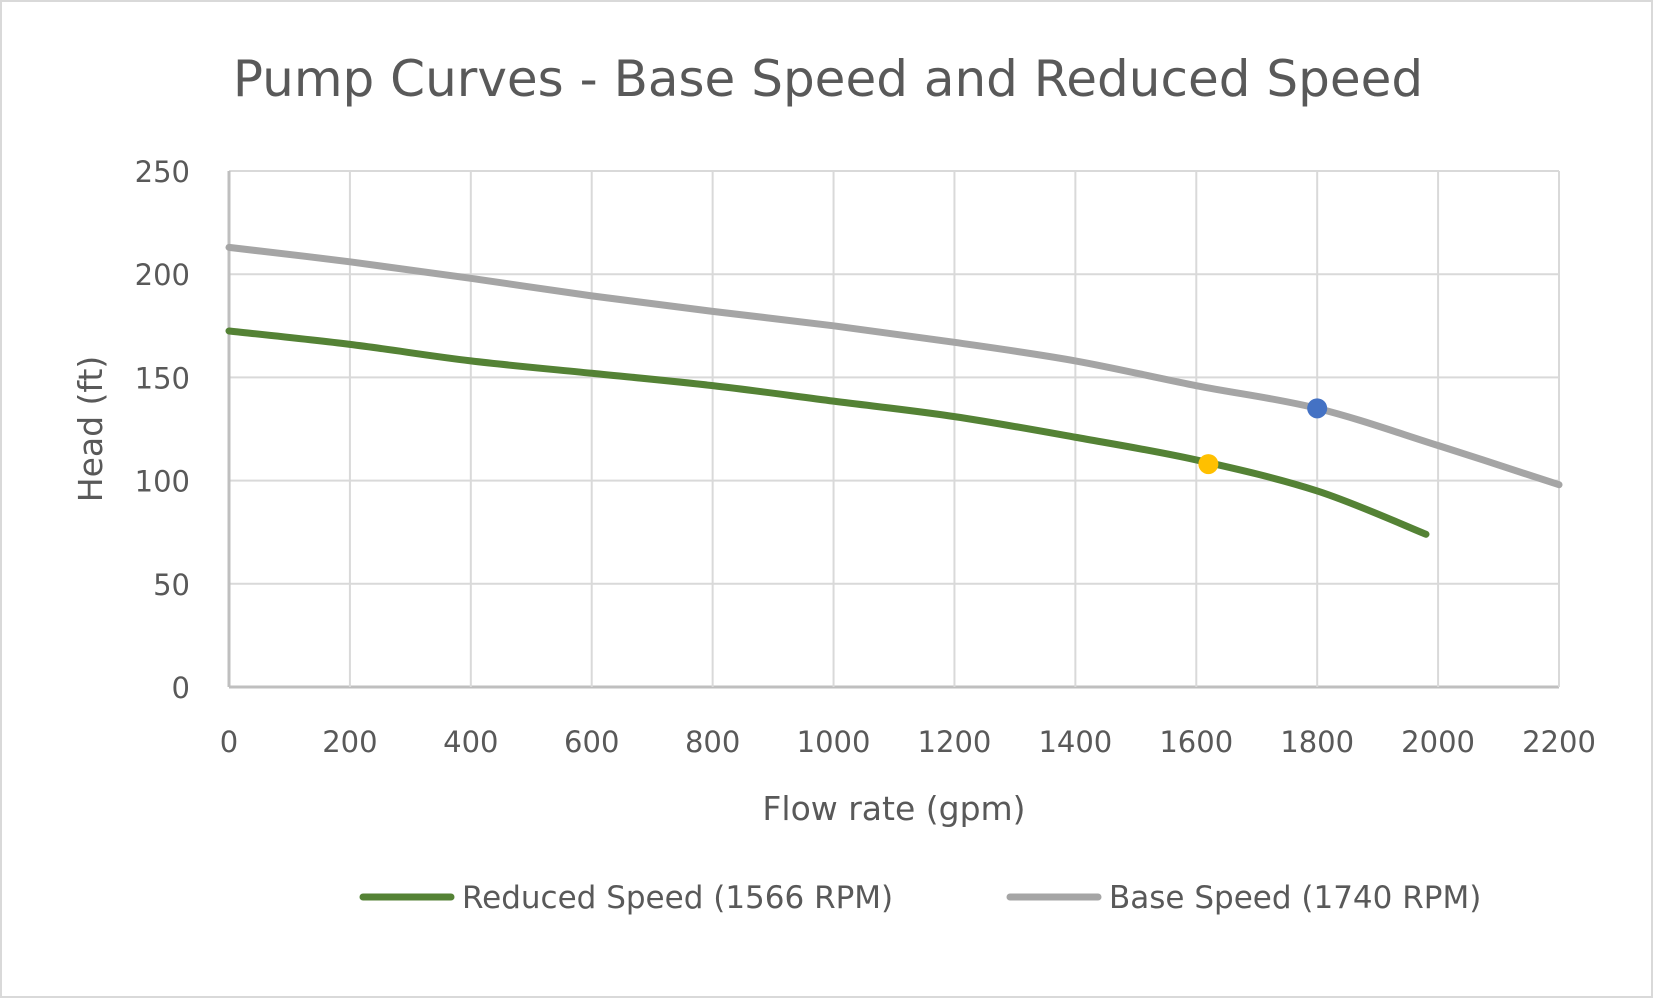 This screenshot has width=1653, height=998. What do you see at coordinates (893, 808) in the screenshot?
I see `x-axis-title: Flow rate (gpm)` at bounding box center [893, 808].